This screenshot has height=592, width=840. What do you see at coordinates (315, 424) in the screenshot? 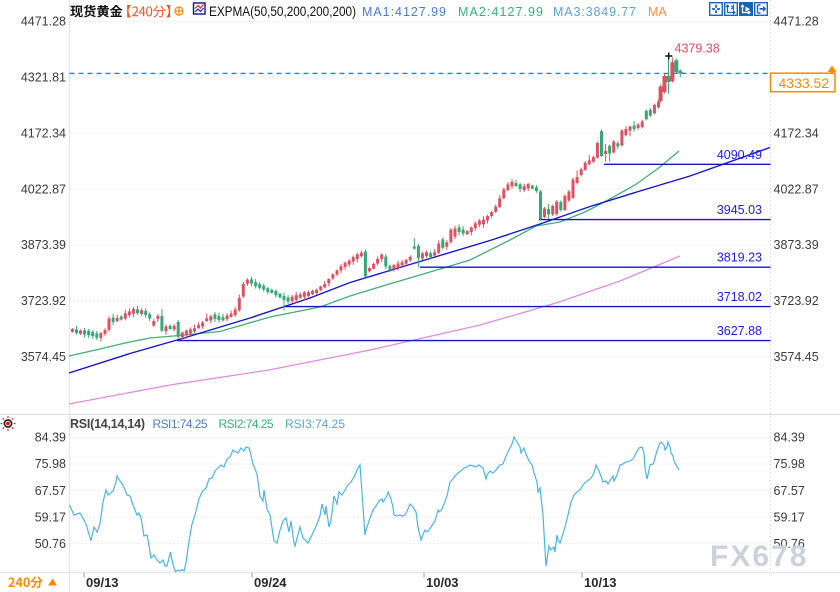
I see `svg-text: RSI3:74.25` at bounding box center [315, 424].